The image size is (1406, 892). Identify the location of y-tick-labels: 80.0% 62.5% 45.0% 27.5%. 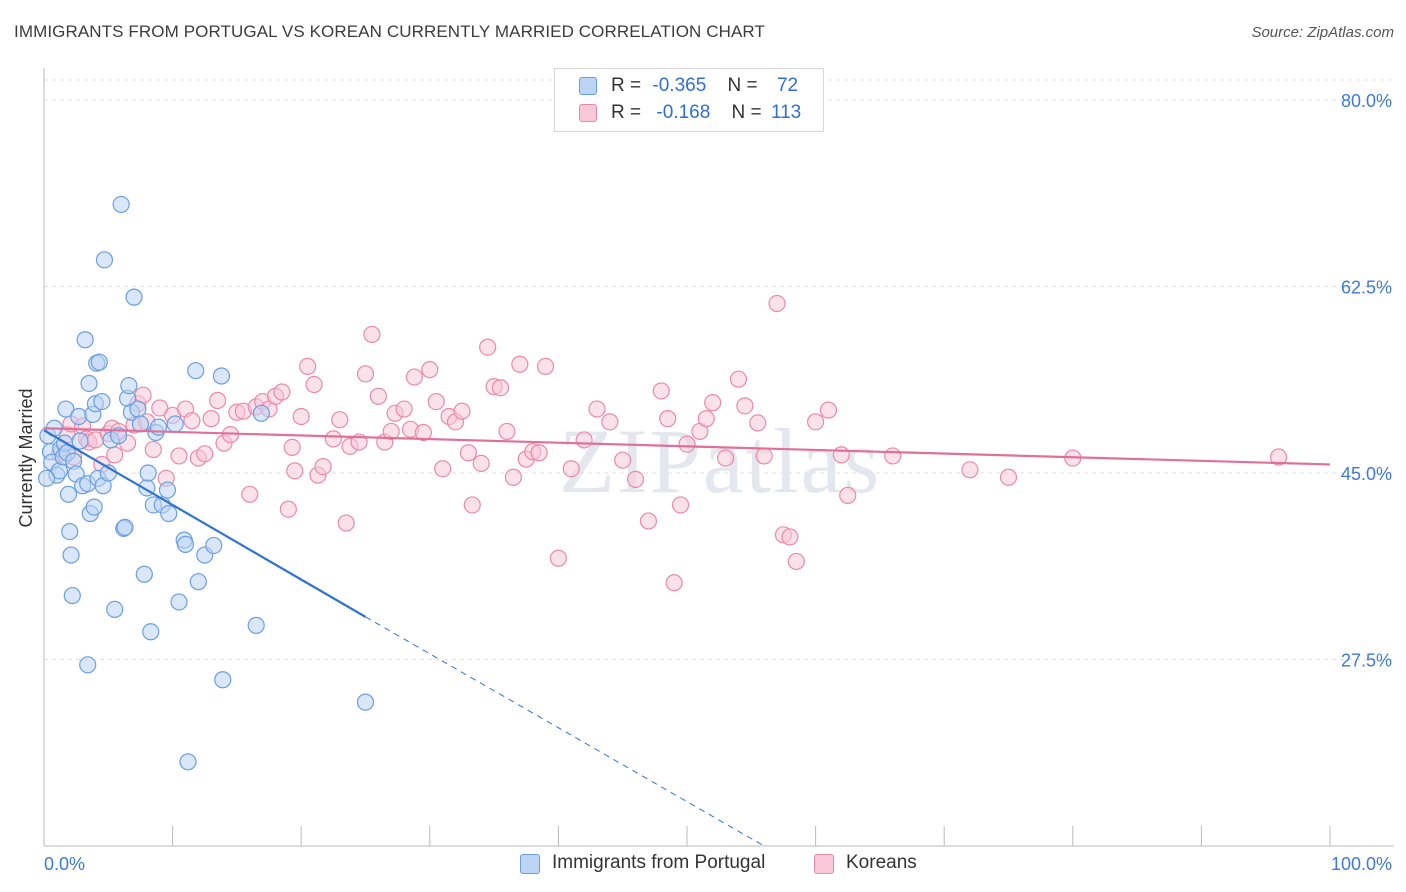
(1366, 381).